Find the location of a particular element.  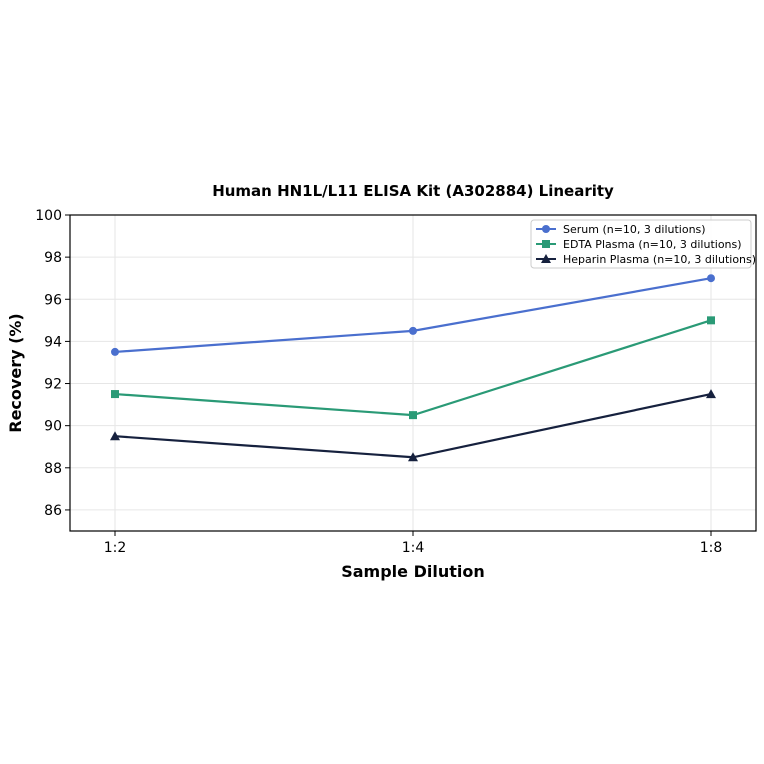

y-tick-label: 88 is located at coordinates (53, 469).